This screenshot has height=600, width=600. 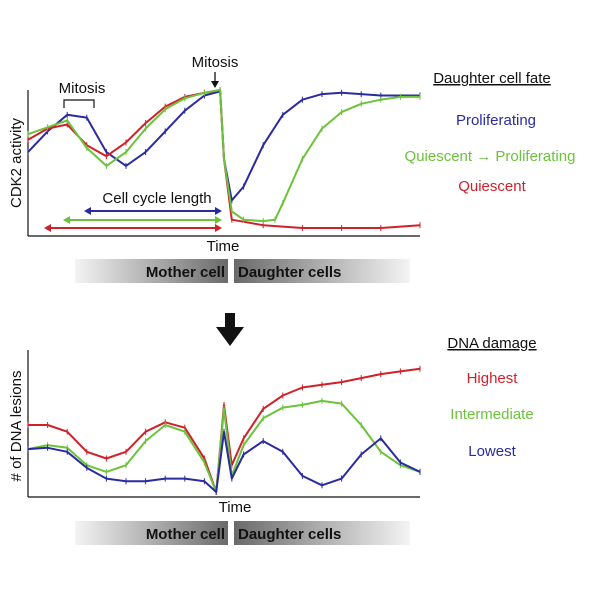 I want to click on series-line-quiescent-proliferating, so click(x=223, y=156).